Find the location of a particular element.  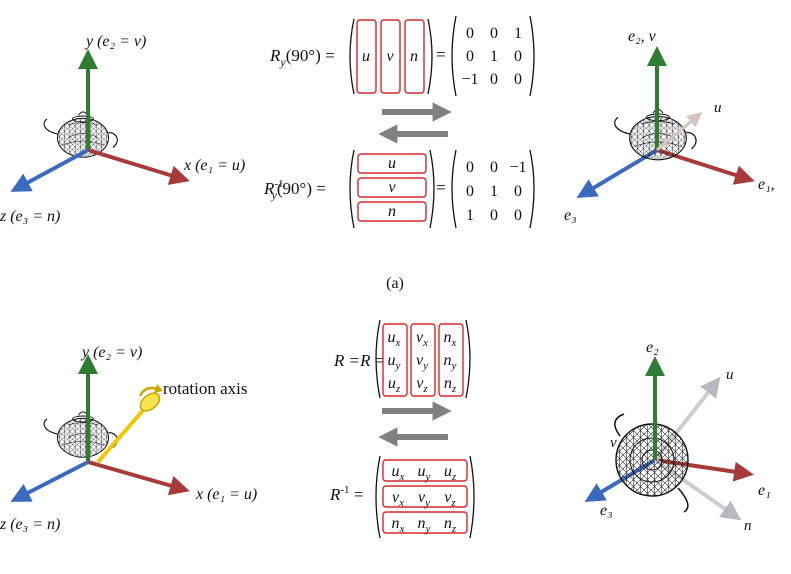

matrix-entry: vy is located at coordinates (422, 362).